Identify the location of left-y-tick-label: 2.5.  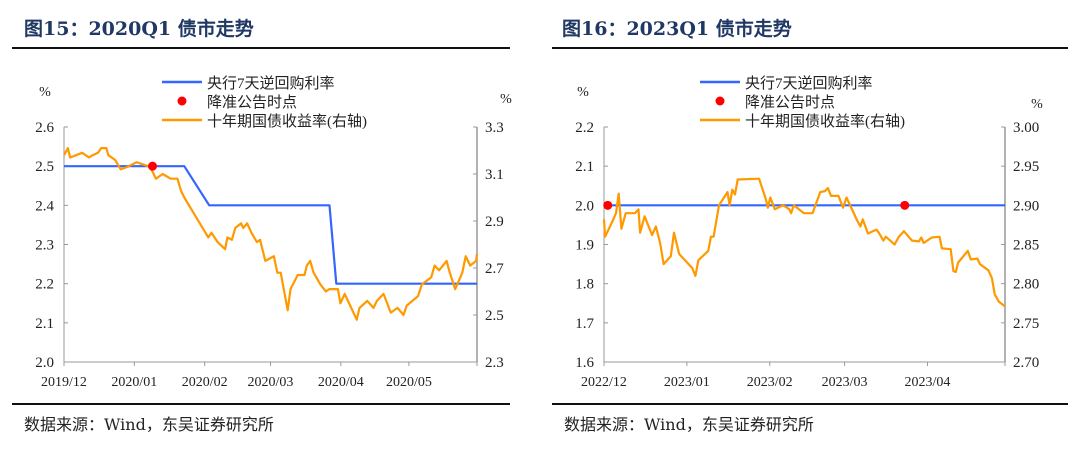
(44, 167).